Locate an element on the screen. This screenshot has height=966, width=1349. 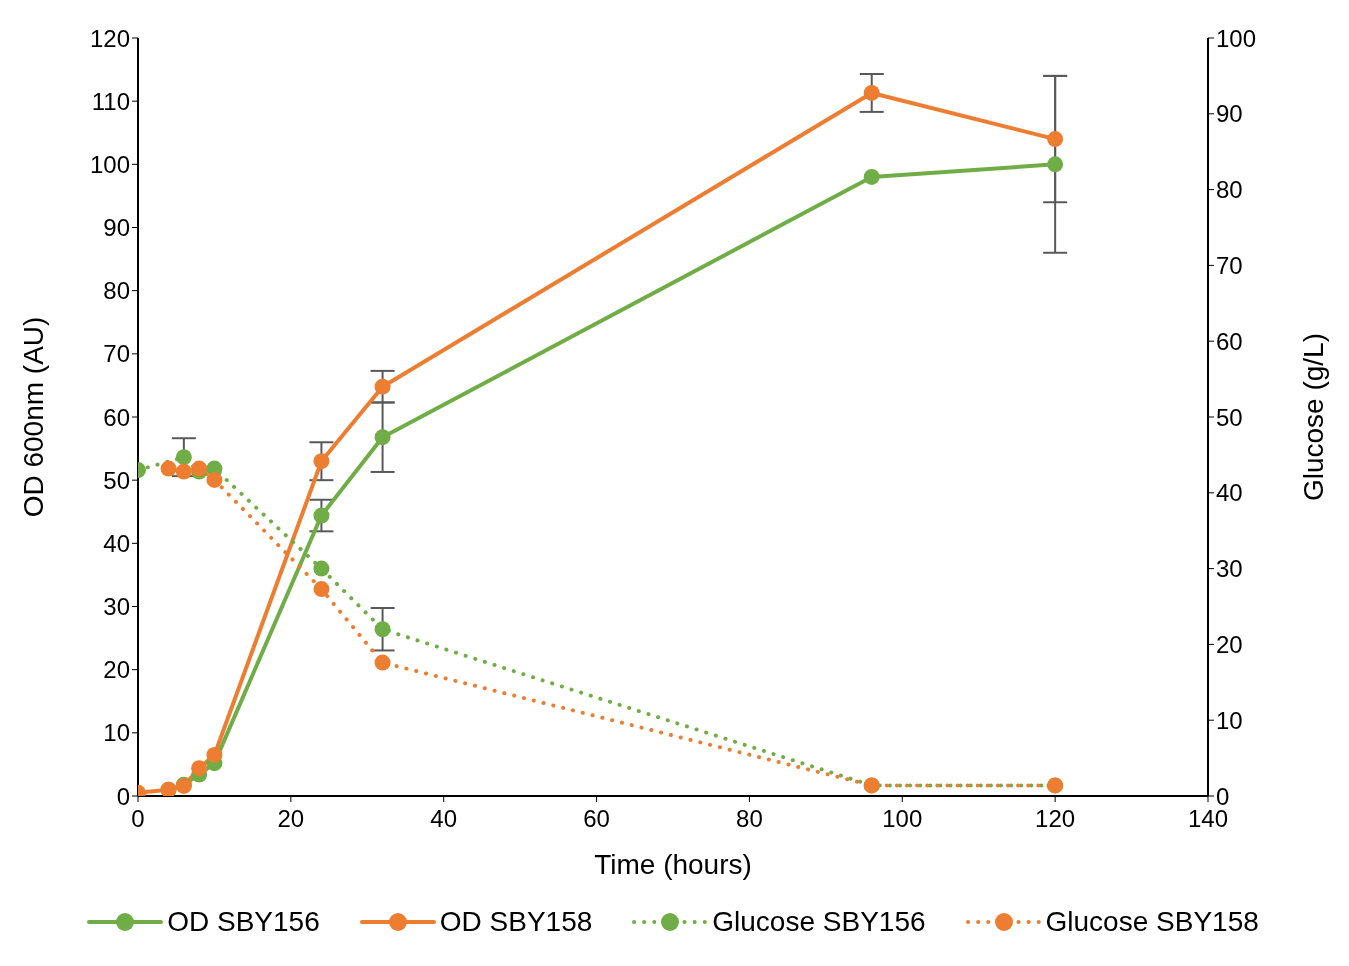
y-tick-label: 120 is located at coordinates (109, 38).